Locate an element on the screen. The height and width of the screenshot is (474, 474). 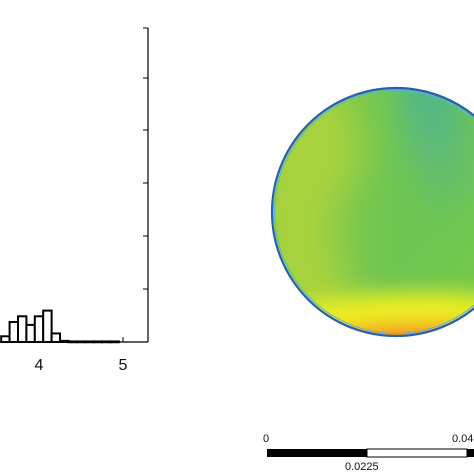
scale-label-mid: 0.0225 is located at coordinates (362, 467).